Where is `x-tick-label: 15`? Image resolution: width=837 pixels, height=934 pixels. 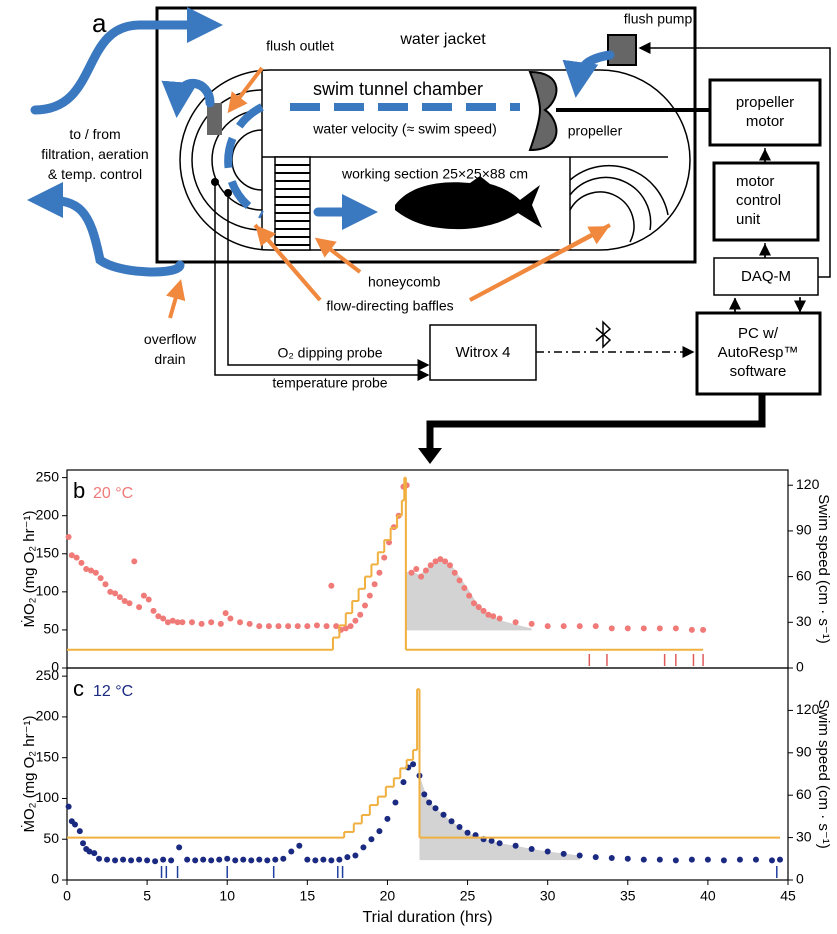
x-tick-label: 15 is located at coordinates (308, 896).